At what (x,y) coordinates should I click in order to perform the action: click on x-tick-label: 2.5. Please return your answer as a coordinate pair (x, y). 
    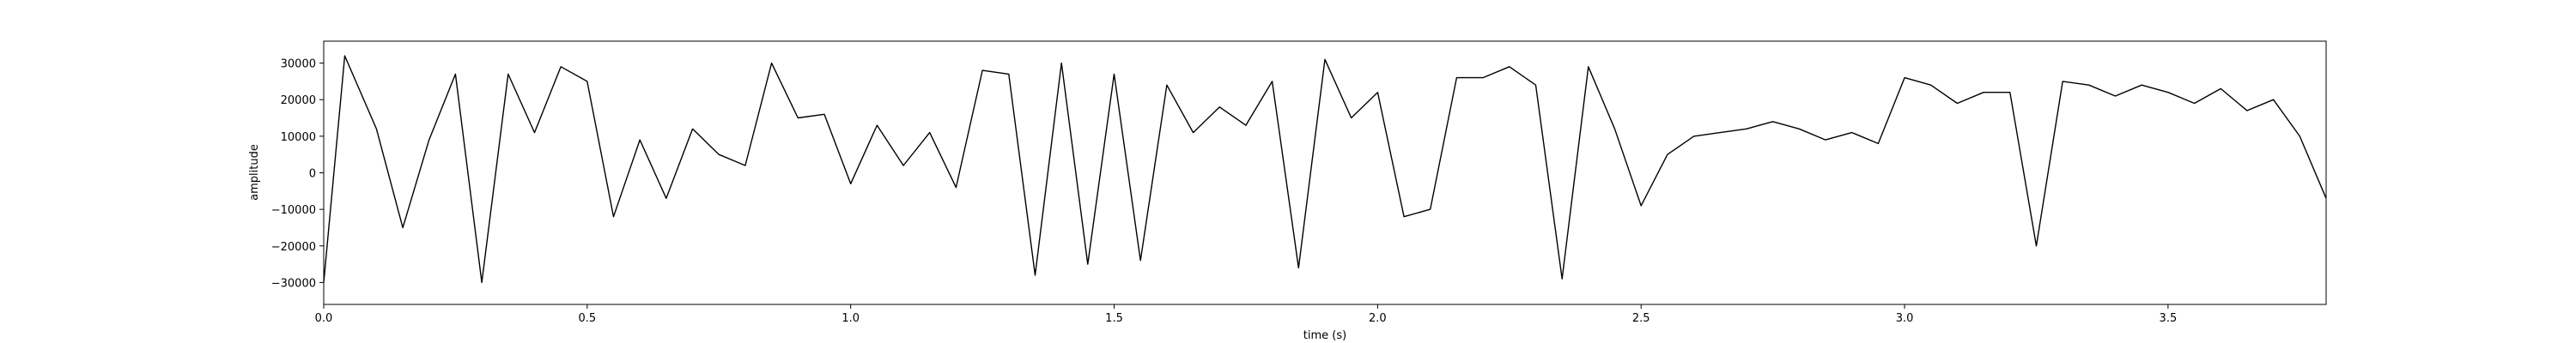
    Looking at the image, I should click on (1641, 319).